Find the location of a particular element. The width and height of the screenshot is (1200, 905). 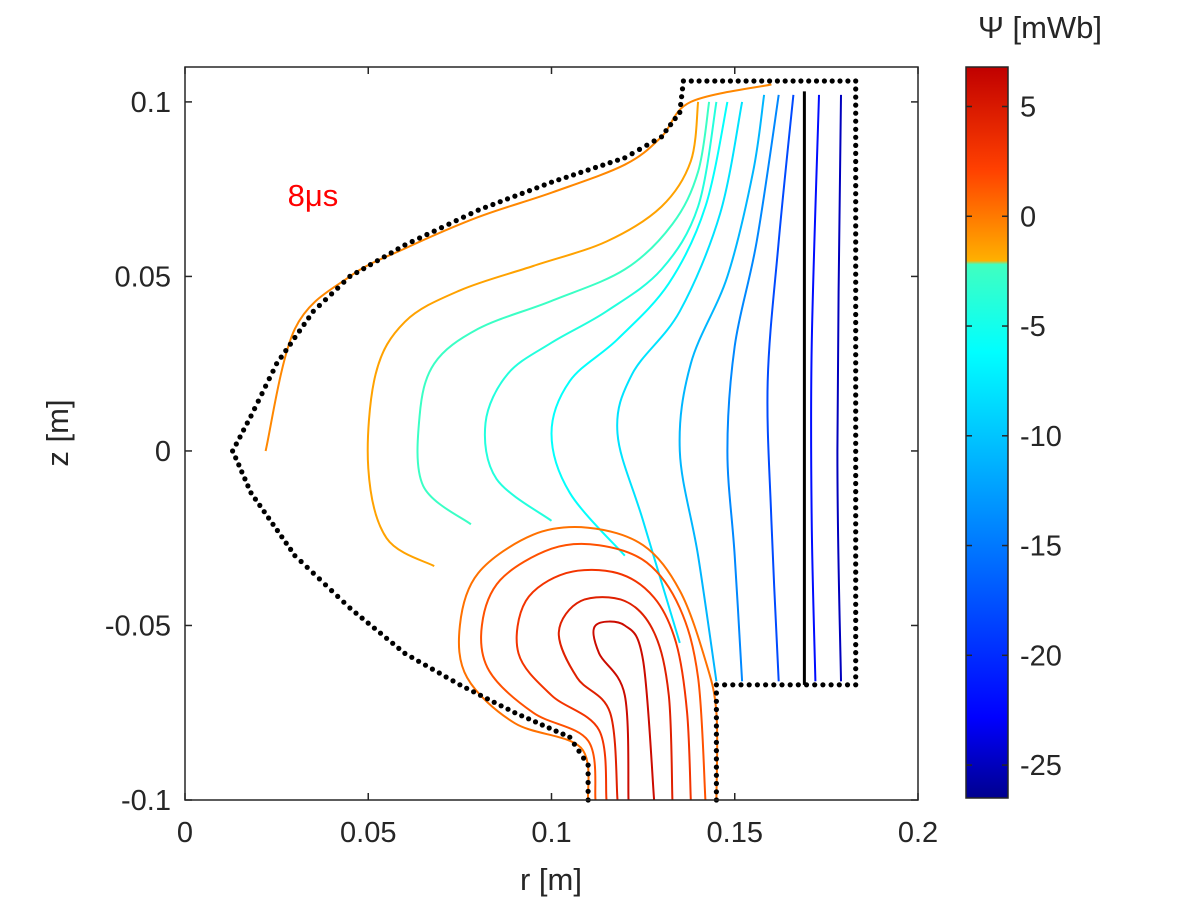

x-tick-label-2: 0.1 is located at coordinates (551, 833).